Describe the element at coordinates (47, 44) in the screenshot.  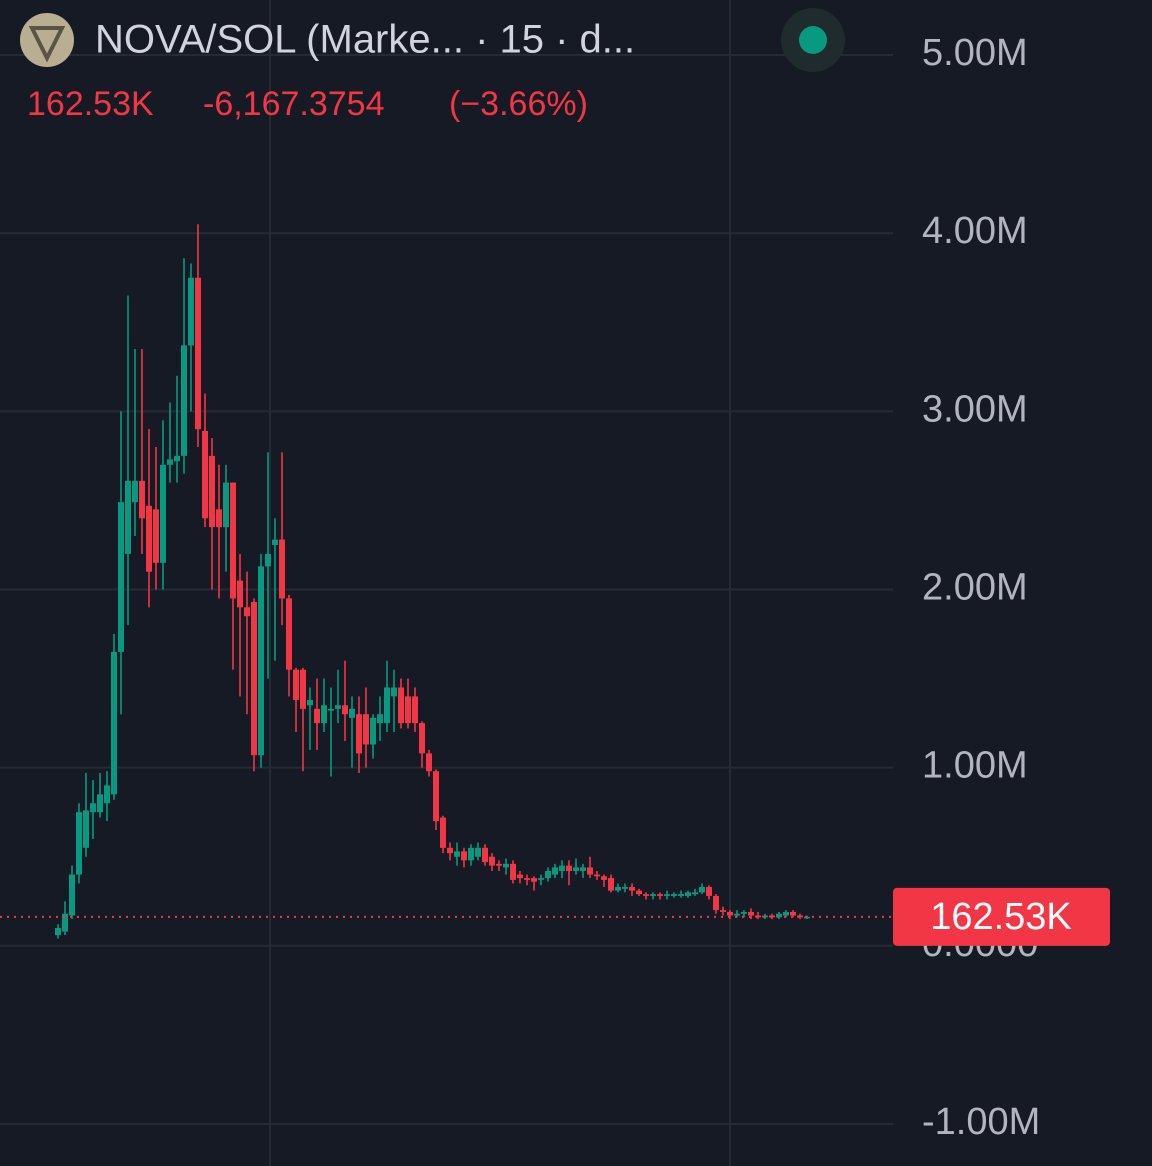
I see `symbol-icon-glyph` at that location.